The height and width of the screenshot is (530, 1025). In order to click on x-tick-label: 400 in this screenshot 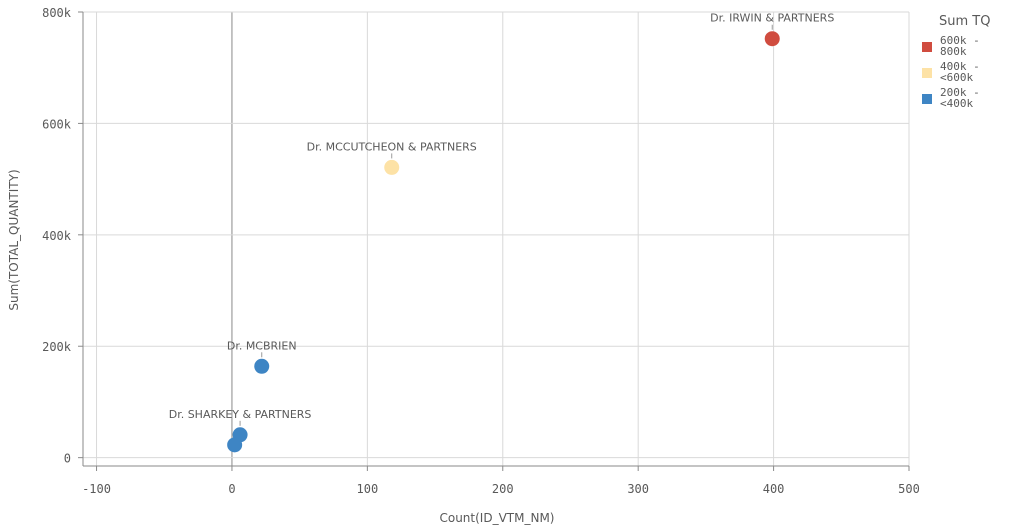, I will do `click(774, 489)`.